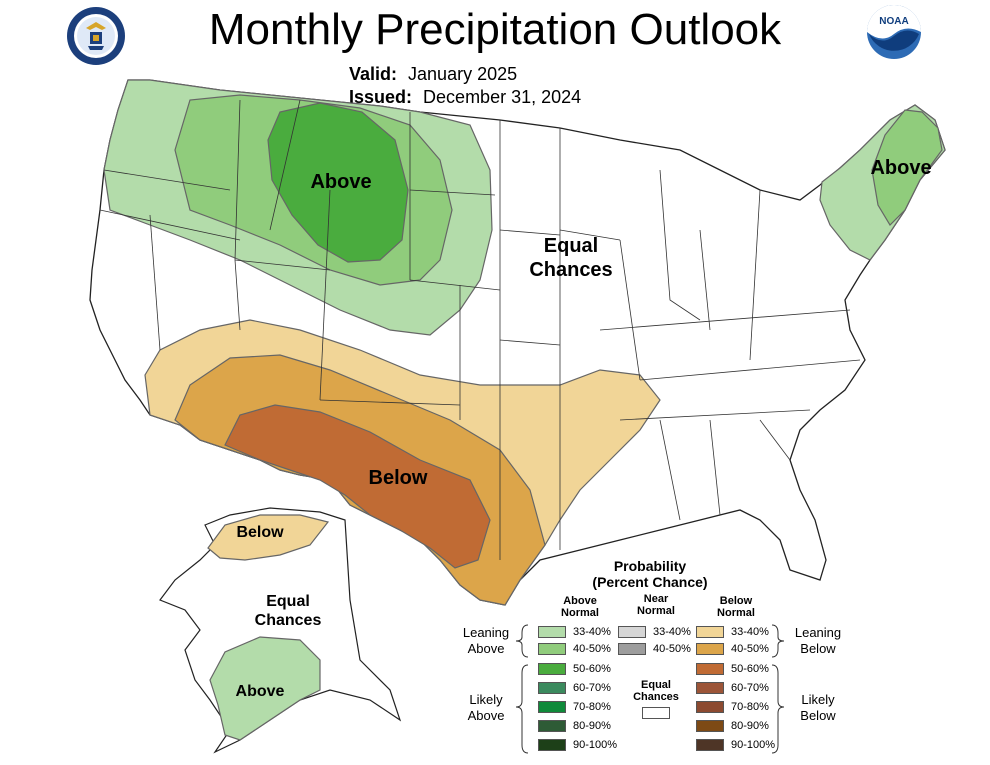 The height and width of the screenshot is (765, 990). Describe the element at coordinates (672, 632) in the screenshot. I see `near-range-1: 33-40%` at that location.